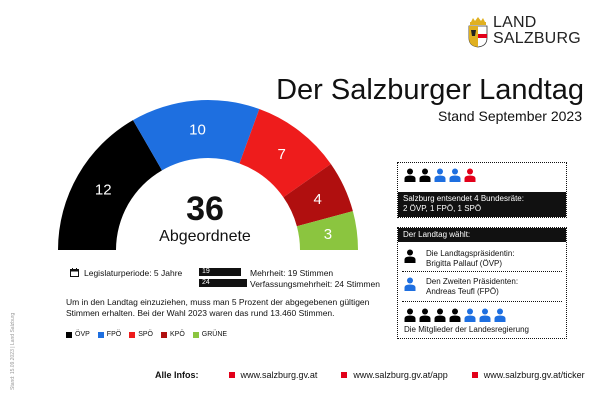 The width and height of the screenshot is (600, 400). I want to click on page-title: Der Salzburger Landtag, so click(430, 90).